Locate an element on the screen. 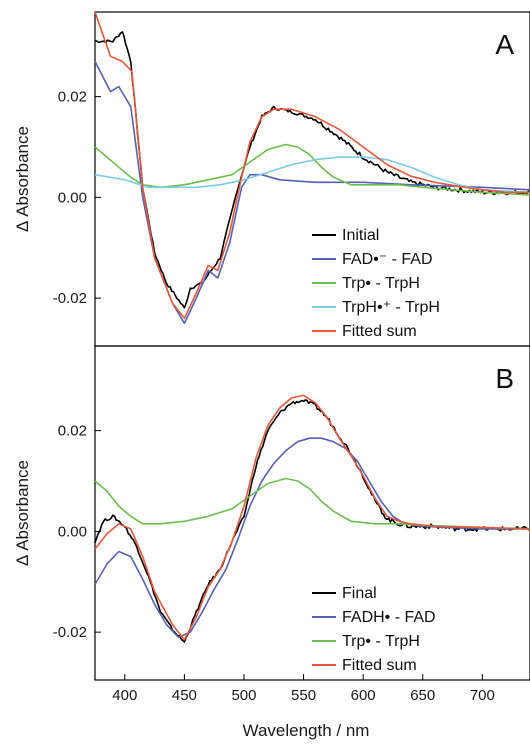 This screenshot has width=530, height=744. panel-a-yticks: 0.02 0.00 -0.02 is located at coordinates (77, 198).